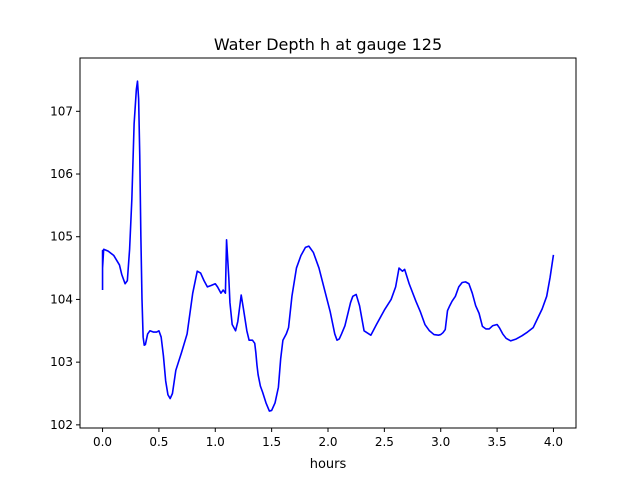 This screenshot has width=640, height=480. I want to click on x-tick-label: 0.0, so click(102, 442).